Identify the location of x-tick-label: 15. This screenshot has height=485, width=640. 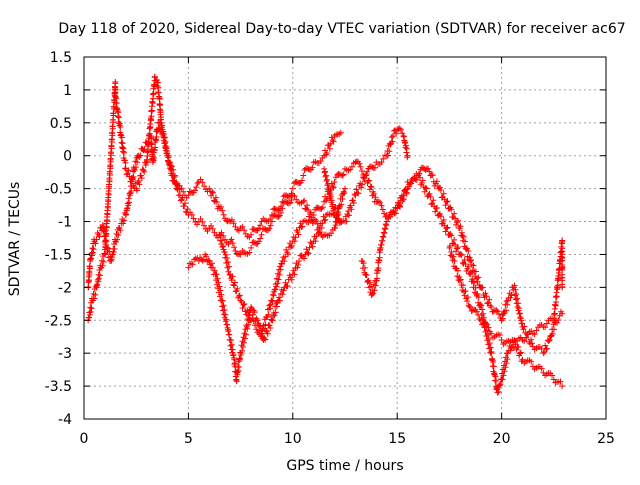
(397, 439).